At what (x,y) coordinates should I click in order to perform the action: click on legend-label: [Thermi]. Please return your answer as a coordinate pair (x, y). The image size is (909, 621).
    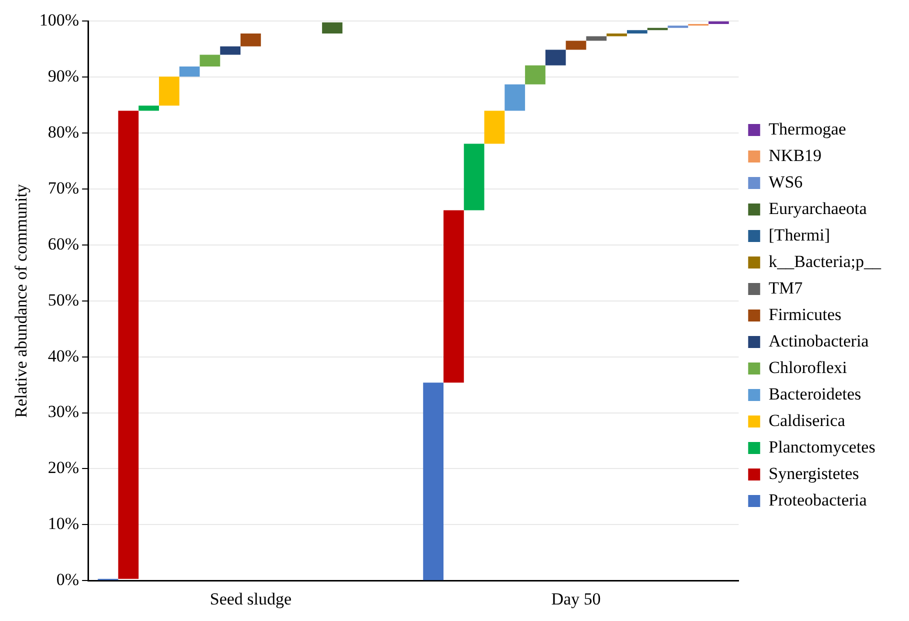
    Looking at the image, I should click on (799, 234).